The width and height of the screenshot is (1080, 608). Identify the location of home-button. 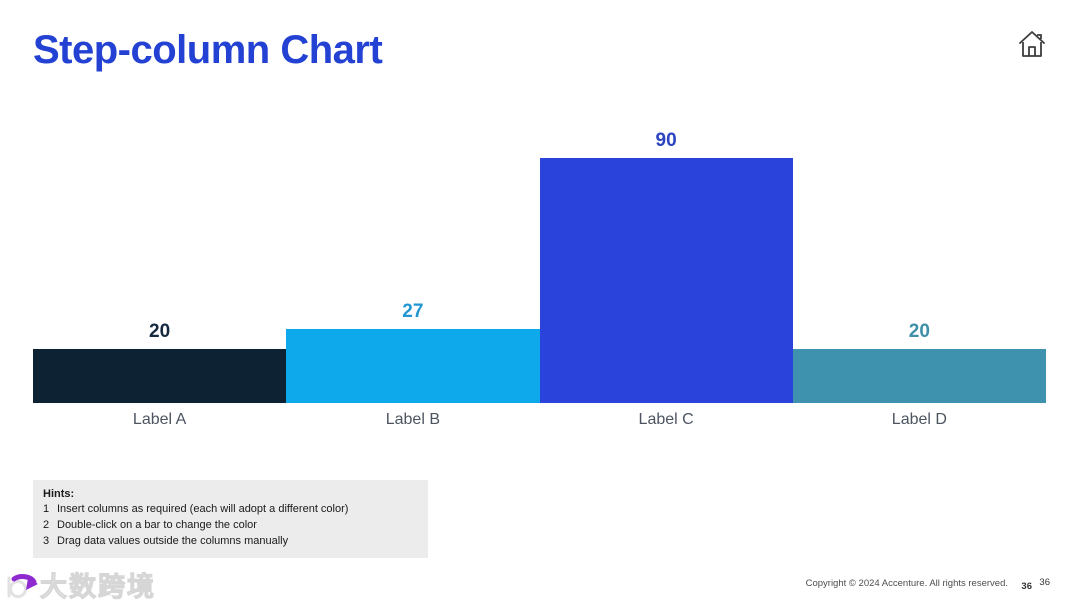
(1032, 44).